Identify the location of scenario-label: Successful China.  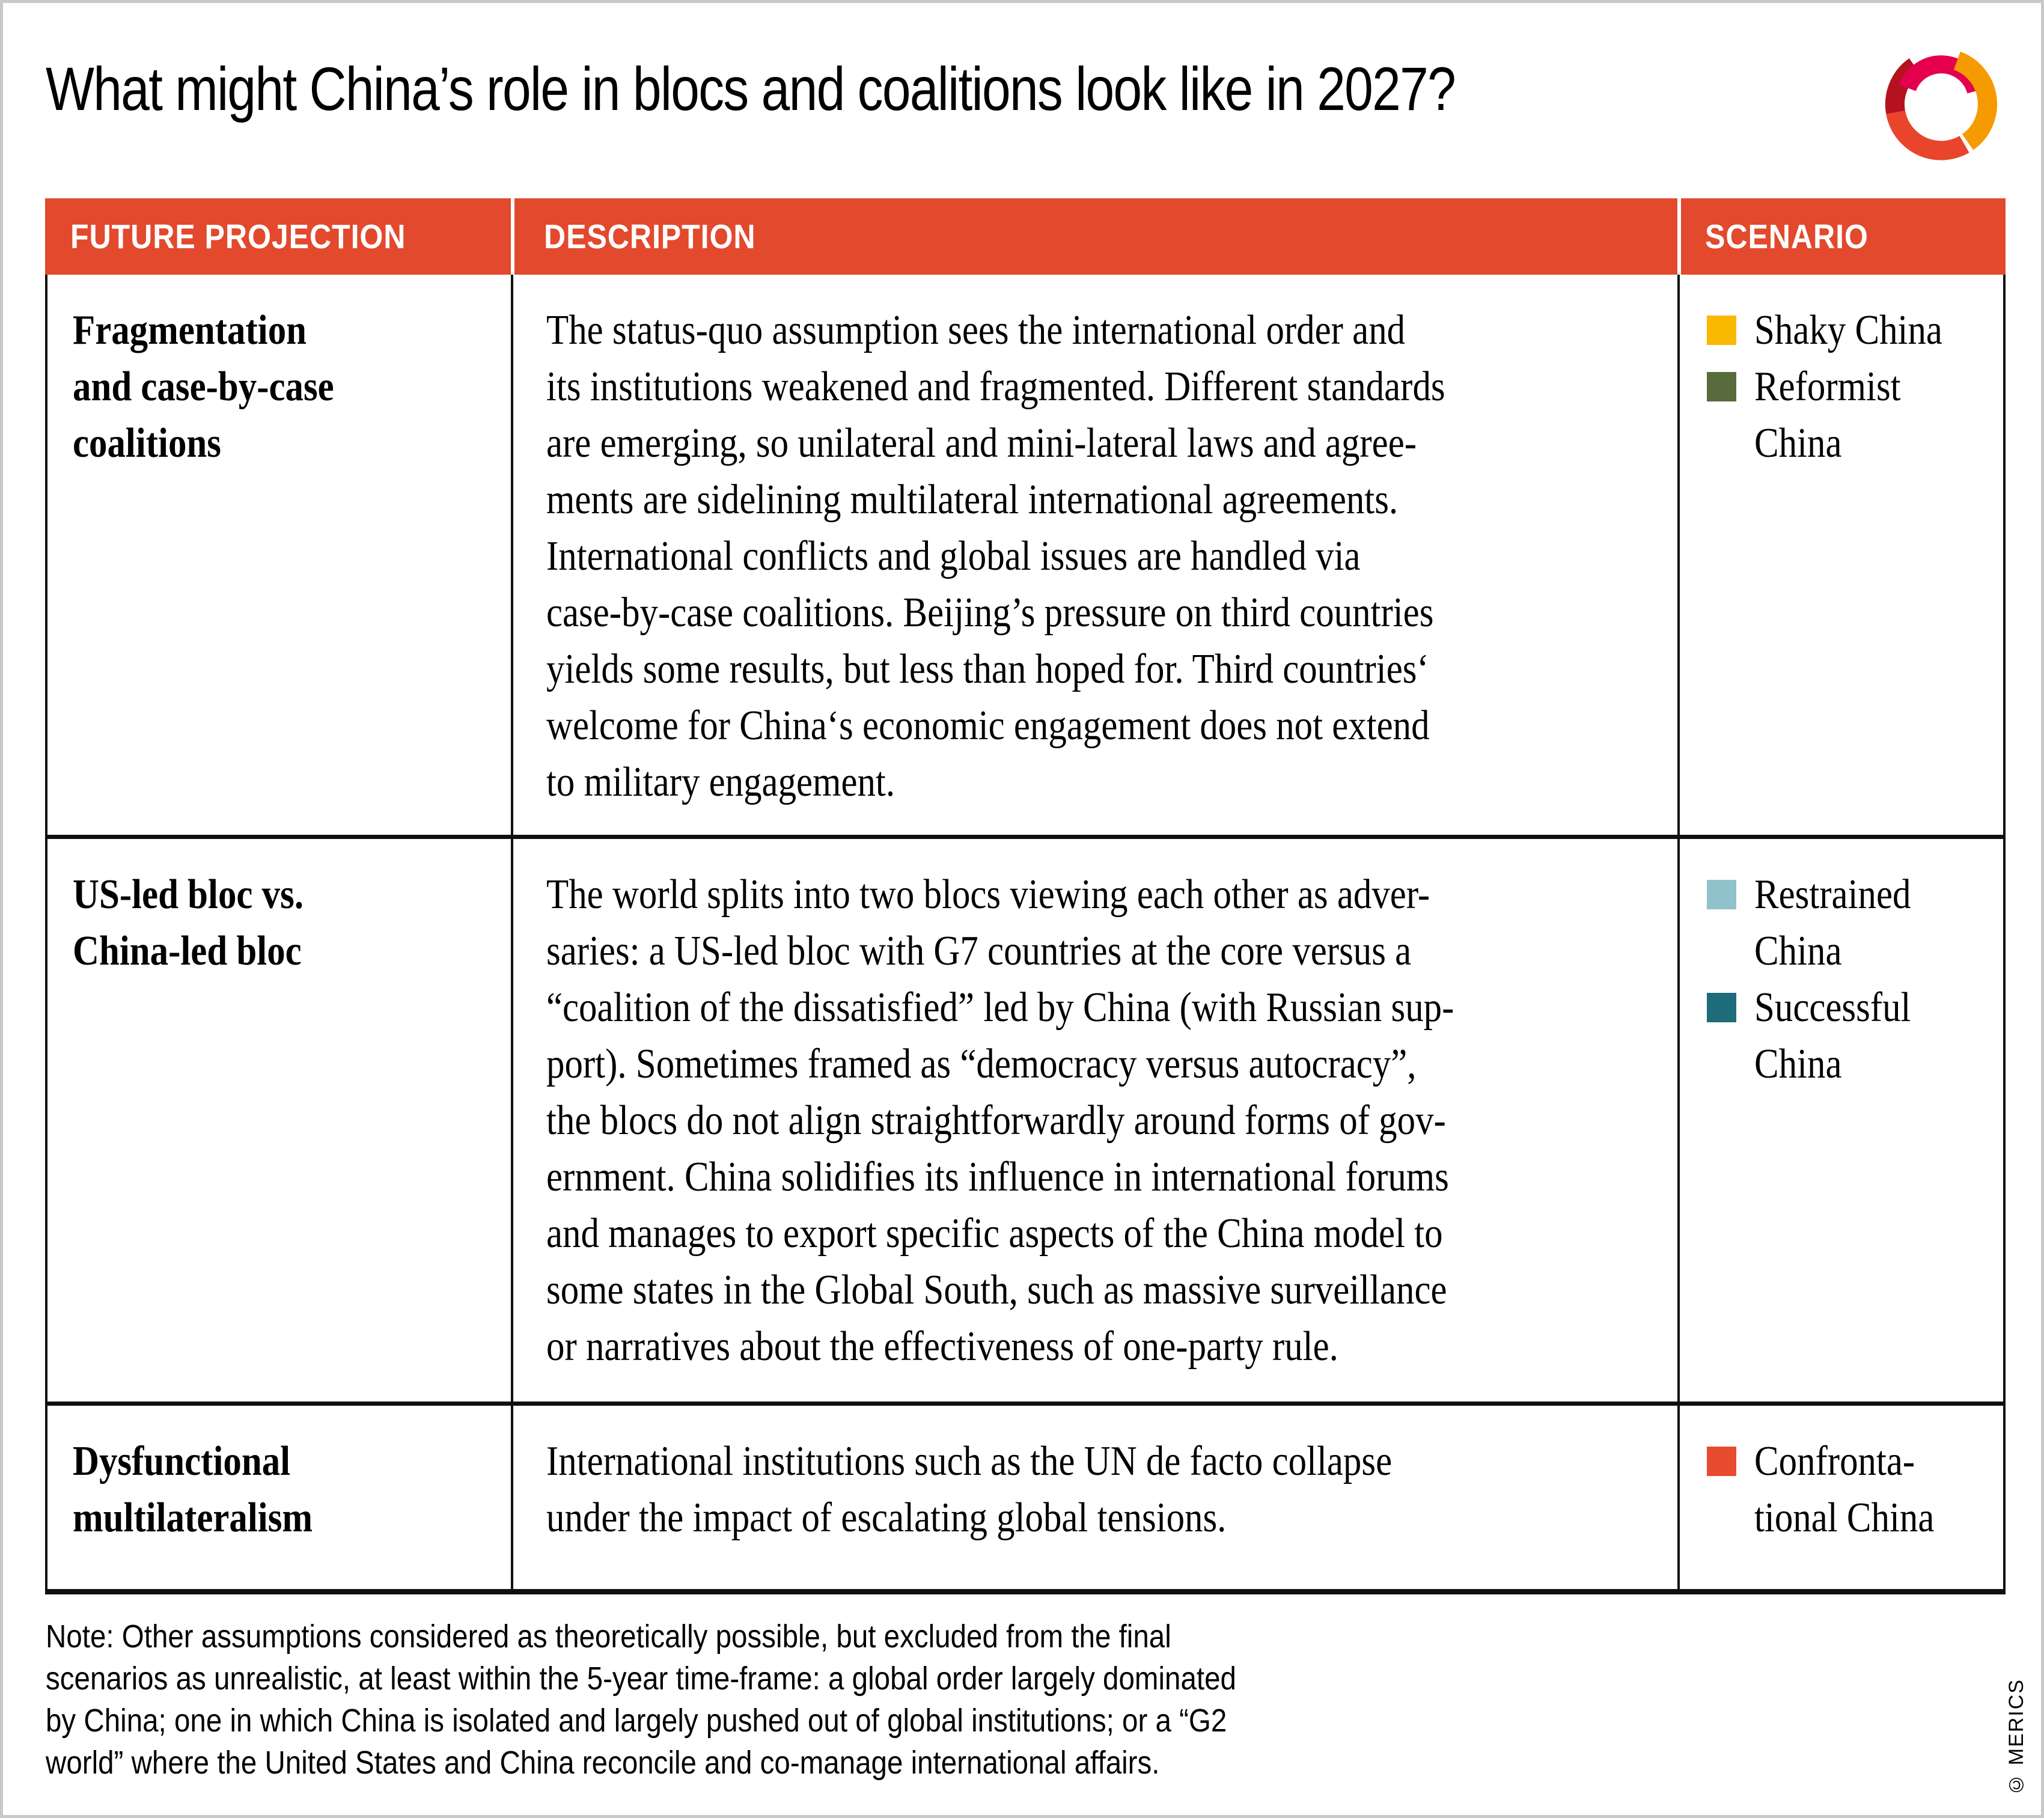
(1832, 1035).